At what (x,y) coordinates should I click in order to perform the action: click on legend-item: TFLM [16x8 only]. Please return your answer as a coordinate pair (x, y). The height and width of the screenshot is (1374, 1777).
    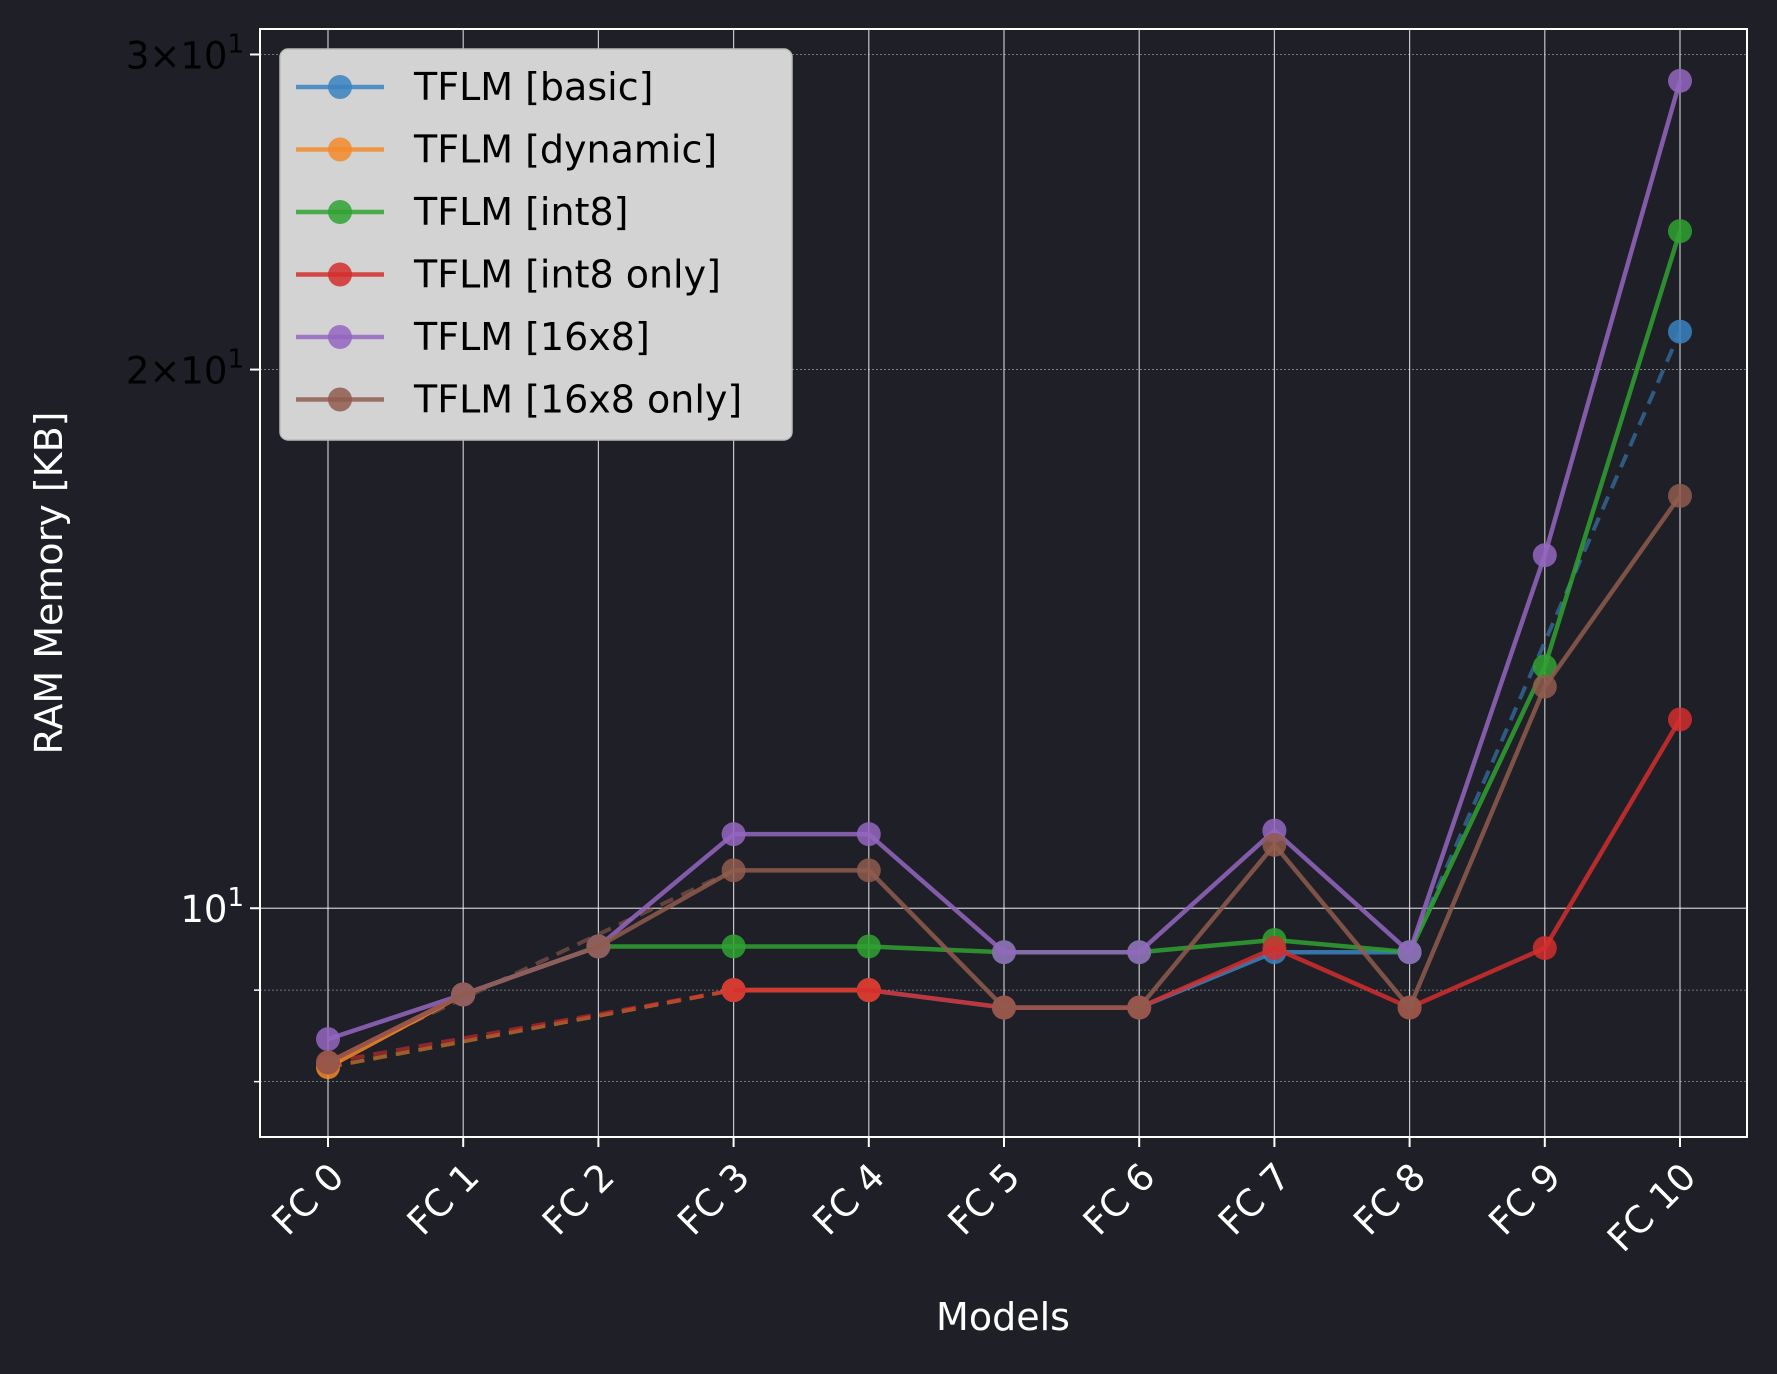
    Looking at the image, I should click on (519, 400).